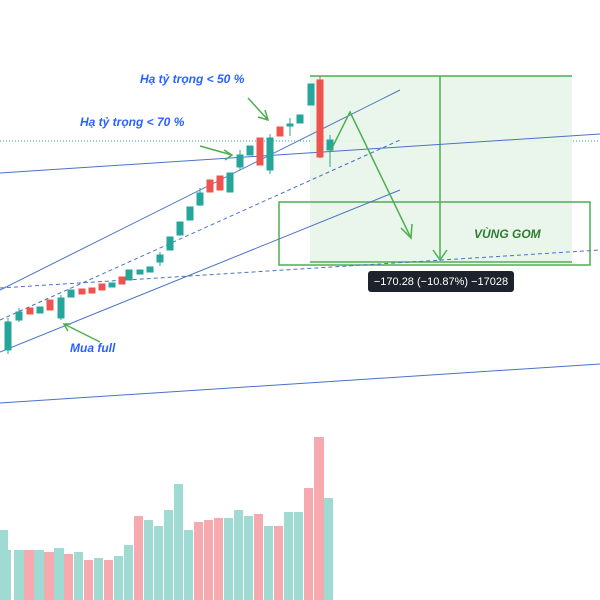  Describe the element at coordinates (132, 122) in the screenshot. I see `annotation: Hạ tỷ trọng < 70 %` at that location.